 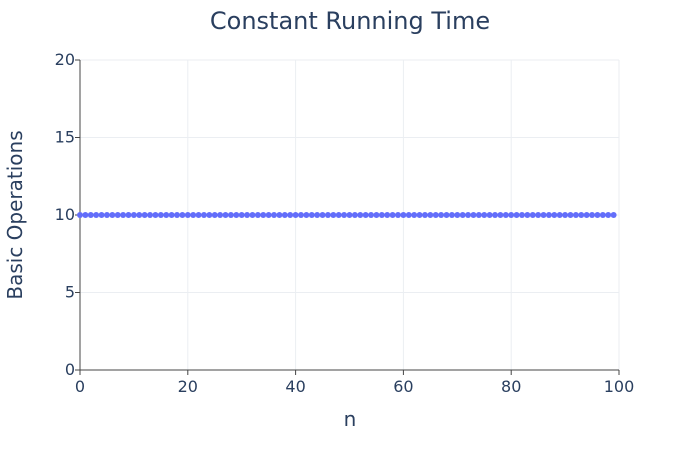 I want to click on x-axis-title: n, so click(x=350, y=419).